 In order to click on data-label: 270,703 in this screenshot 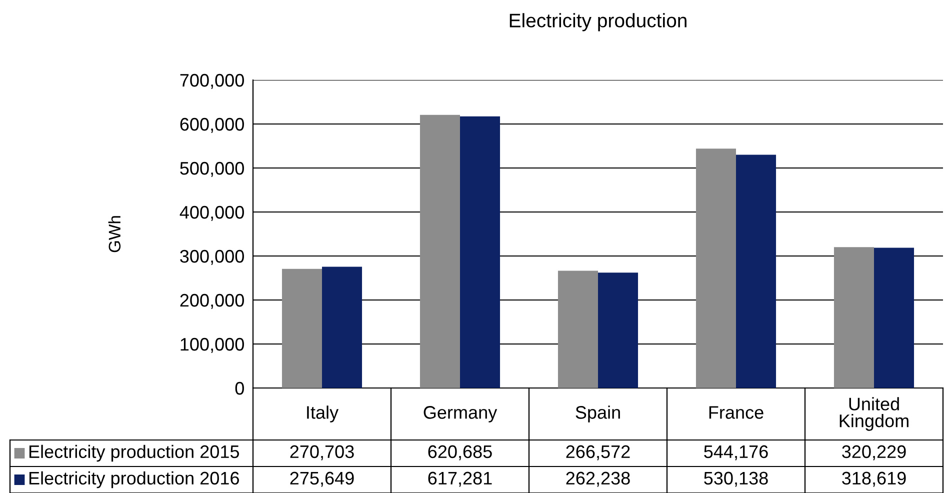, I will do `click(322, 452)`.